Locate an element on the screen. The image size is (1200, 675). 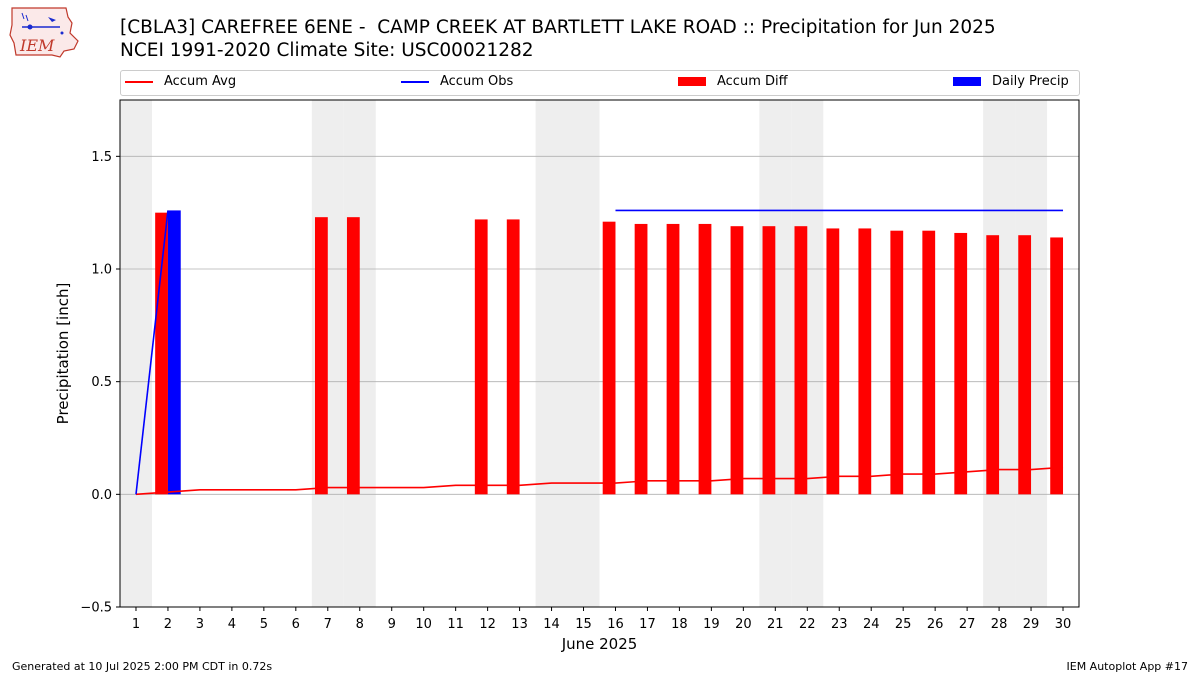
legend-swatch-daily-precip is located at coordinates (967, 81).